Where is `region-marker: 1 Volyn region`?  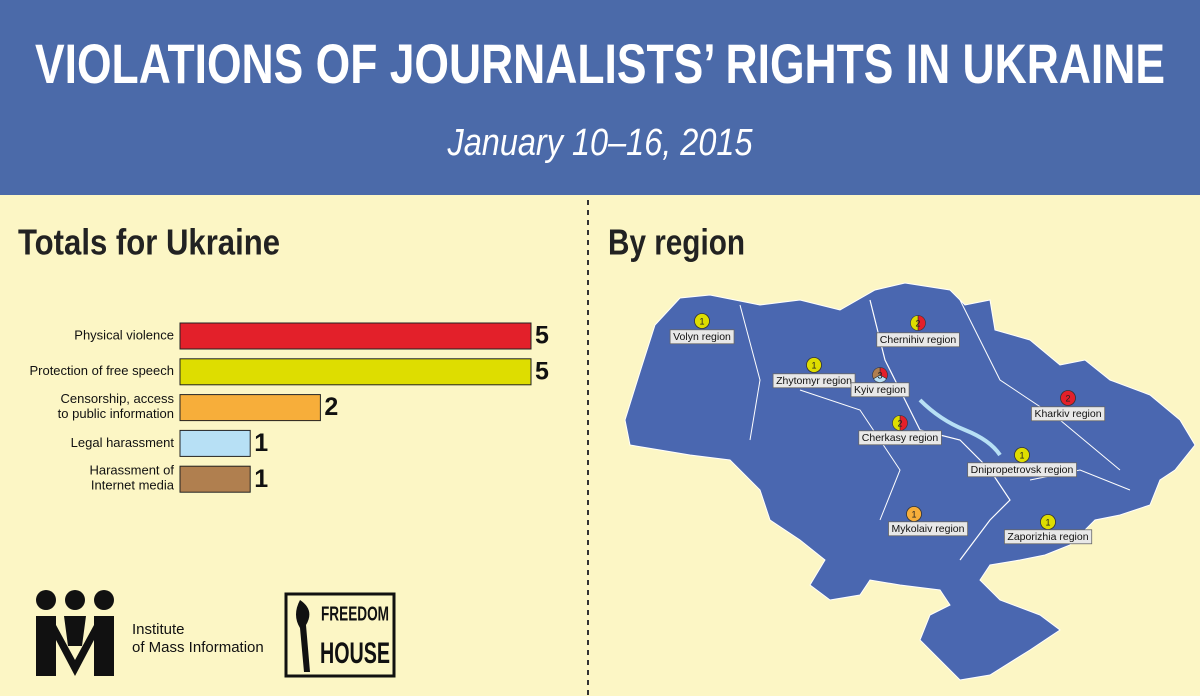
region-marker: 1 Volyn region is located at coordinates (702, 329).